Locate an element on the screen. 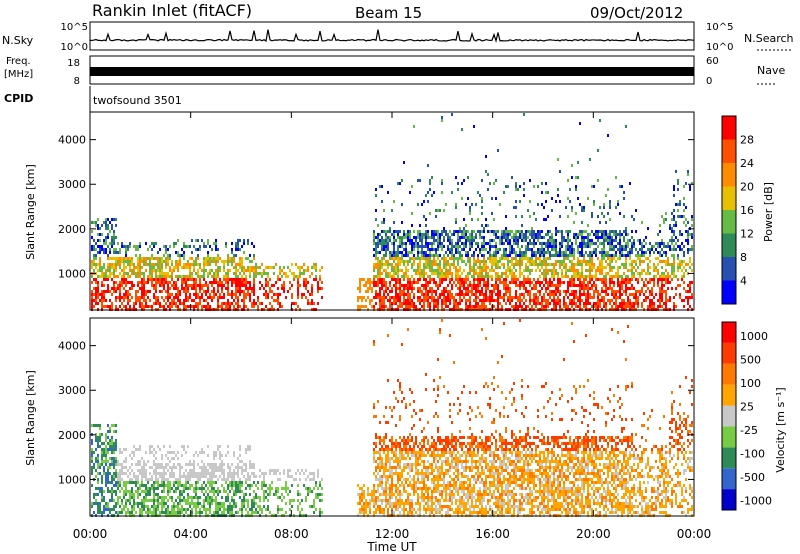 The image size is (800, 554). y-tick-label: 1000 is located at coordinates (72, 273).